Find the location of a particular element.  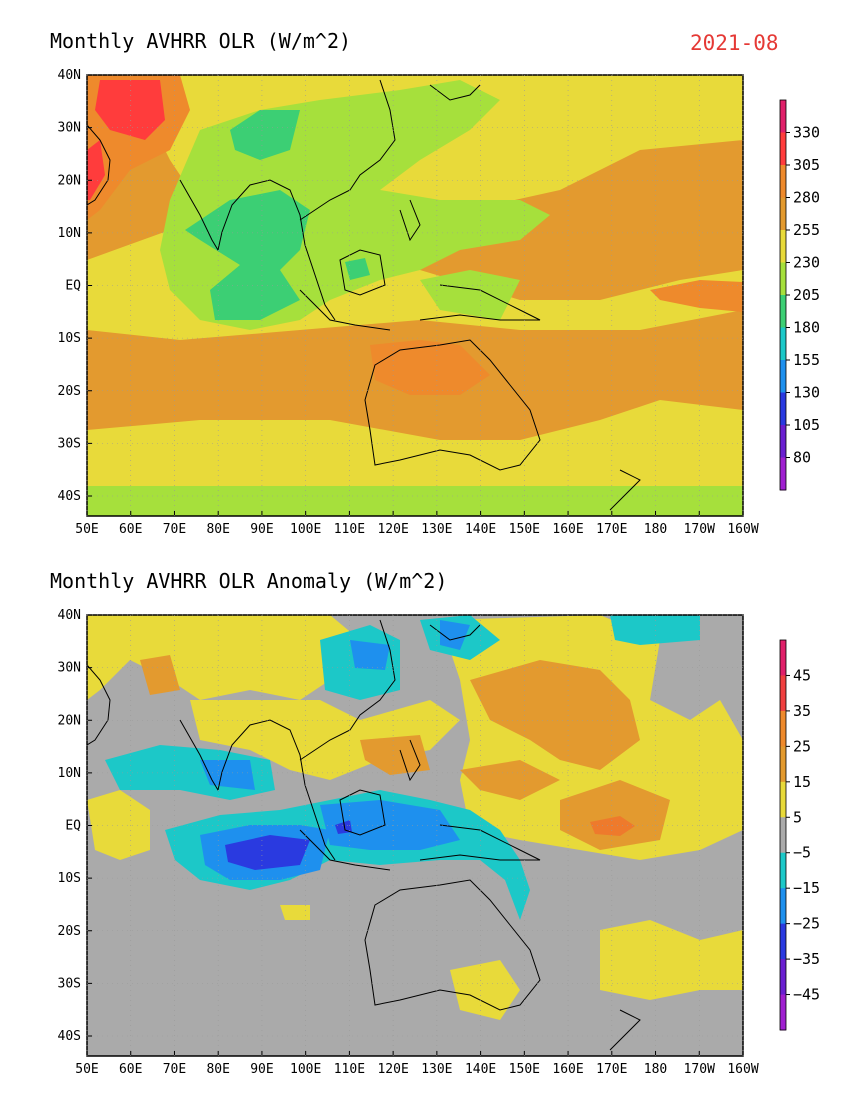

bottom-x-tick-label: 90E is located at coordinates (261, 1069).